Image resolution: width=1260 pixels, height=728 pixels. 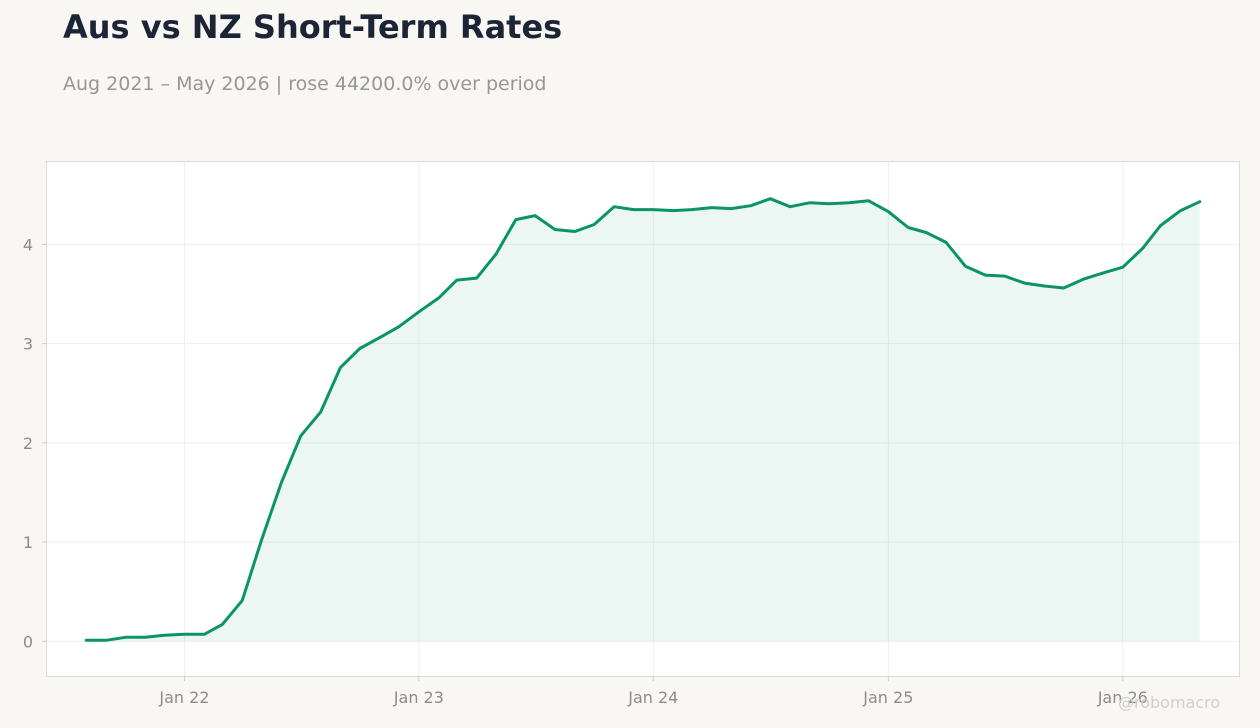 I want to click on x-axis-ticks: Jan 22 Jan 23 Jan 24 Jan 25 Jan 26, so click(x=653, y=691).